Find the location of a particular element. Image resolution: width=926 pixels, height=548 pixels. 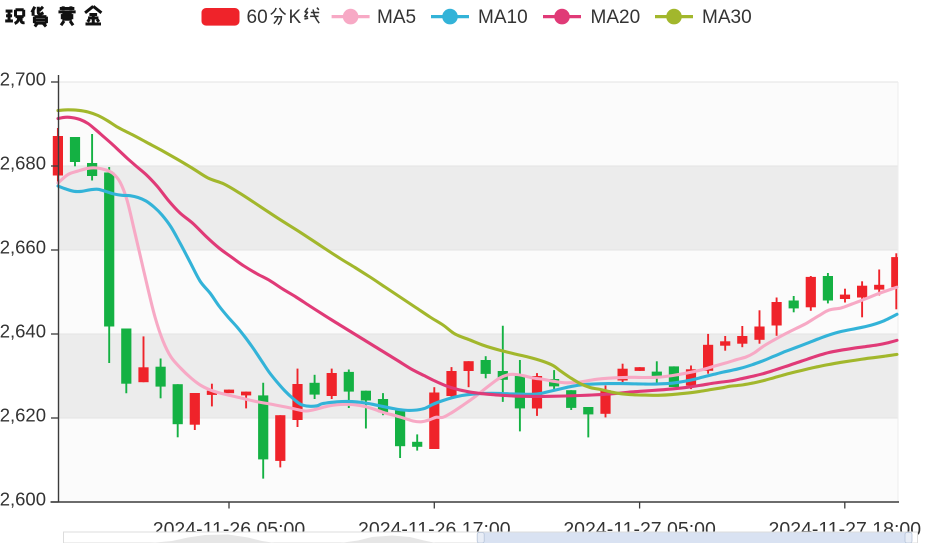

svg-text: MA20 is located at coordinates (616, 17).